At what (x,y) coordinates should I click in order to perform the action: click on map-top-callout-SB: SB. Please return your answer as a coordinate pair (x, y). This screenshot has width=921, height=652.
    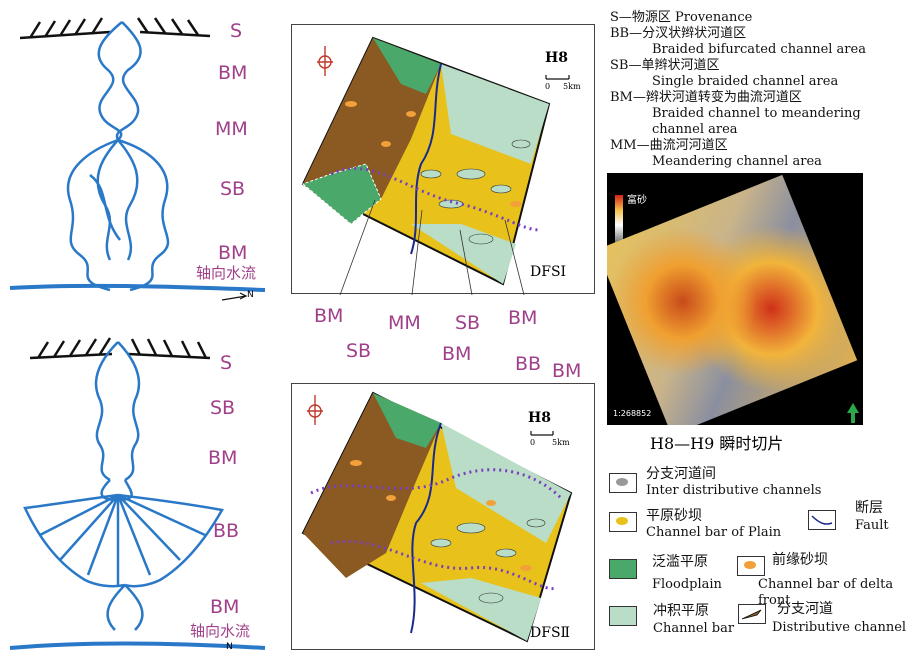
    Looking at the image, I should click on (468, 323).